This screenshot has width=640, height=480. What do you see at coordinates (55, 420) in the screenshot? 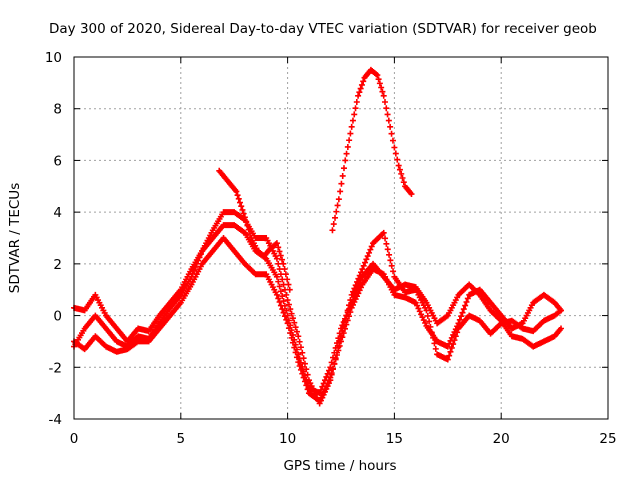
I see `y-tick-label: -4` at bounding box center [55, 420].